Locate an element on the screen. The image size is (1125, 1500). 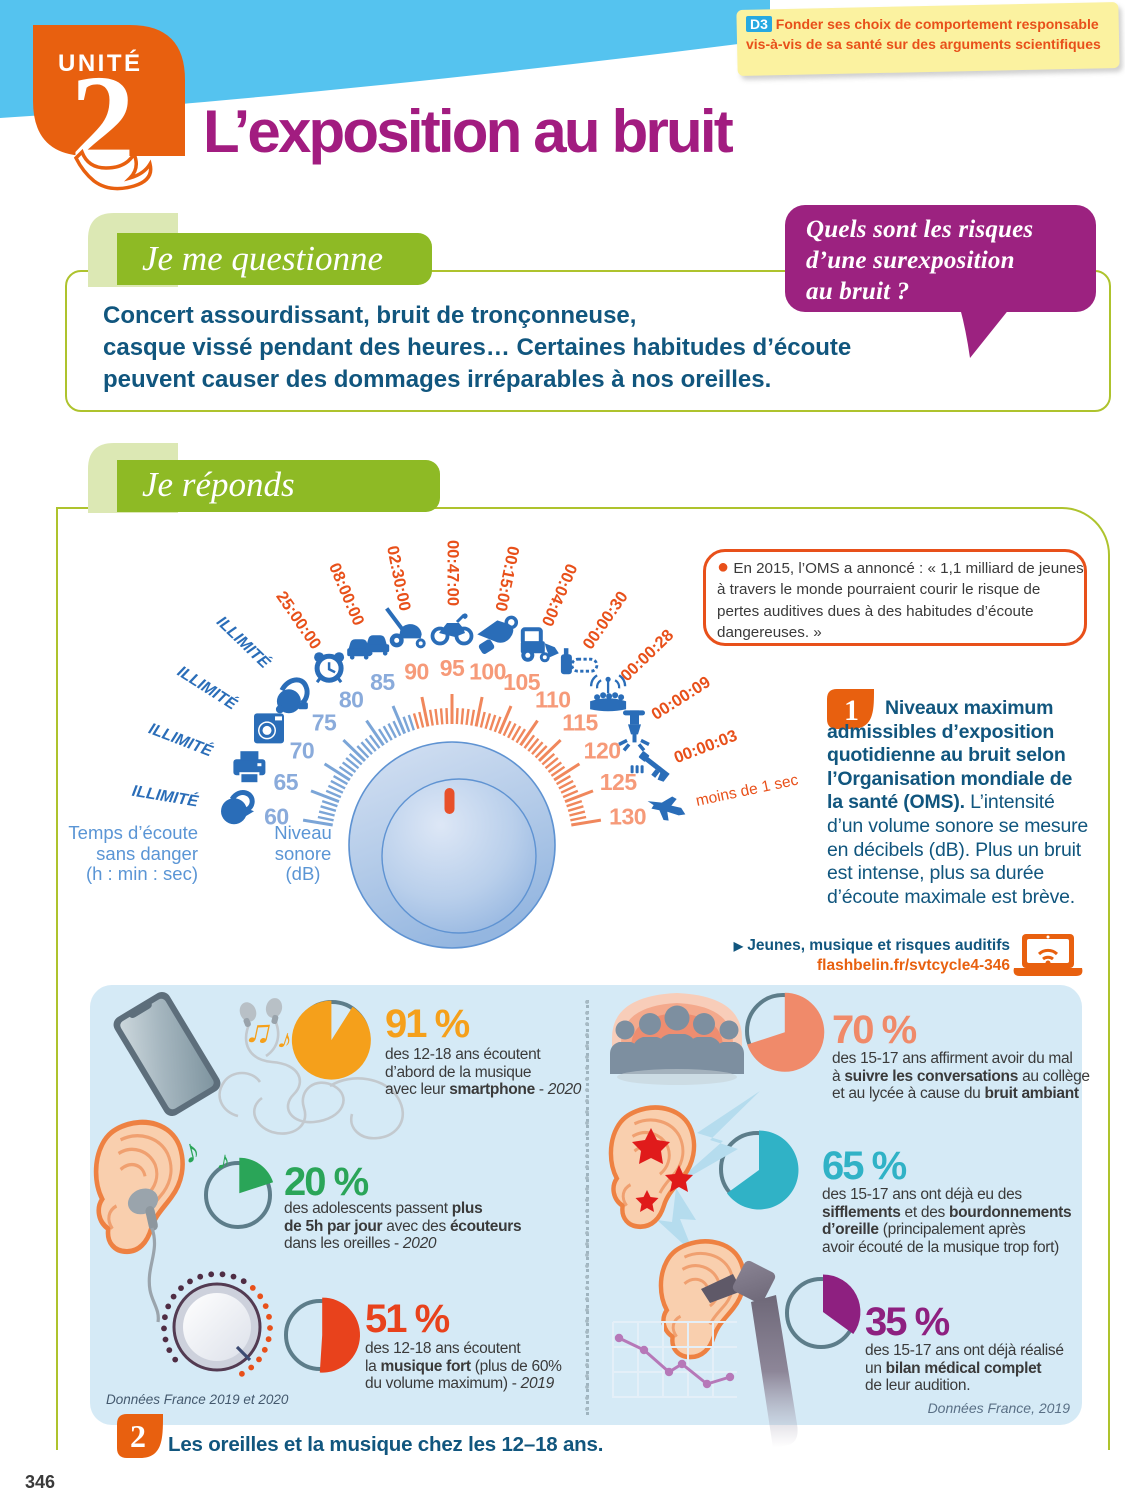
svg-text: 95 is located at coordinates (452, 668).